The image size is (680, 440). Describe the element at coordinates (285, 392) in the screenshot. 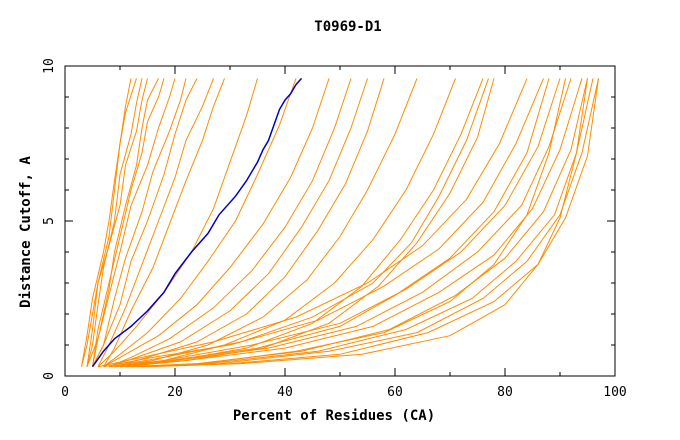

I see `x-tick-label: 40` at that location.